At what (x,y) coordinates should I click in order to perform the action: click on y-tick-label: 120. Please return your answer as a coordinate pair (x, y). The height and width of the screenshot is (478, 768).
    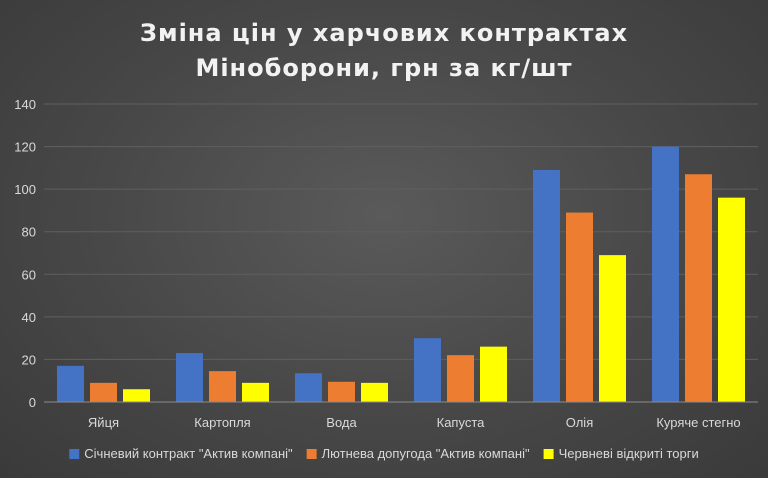
    Looking at the image, I should click on (25, 147).